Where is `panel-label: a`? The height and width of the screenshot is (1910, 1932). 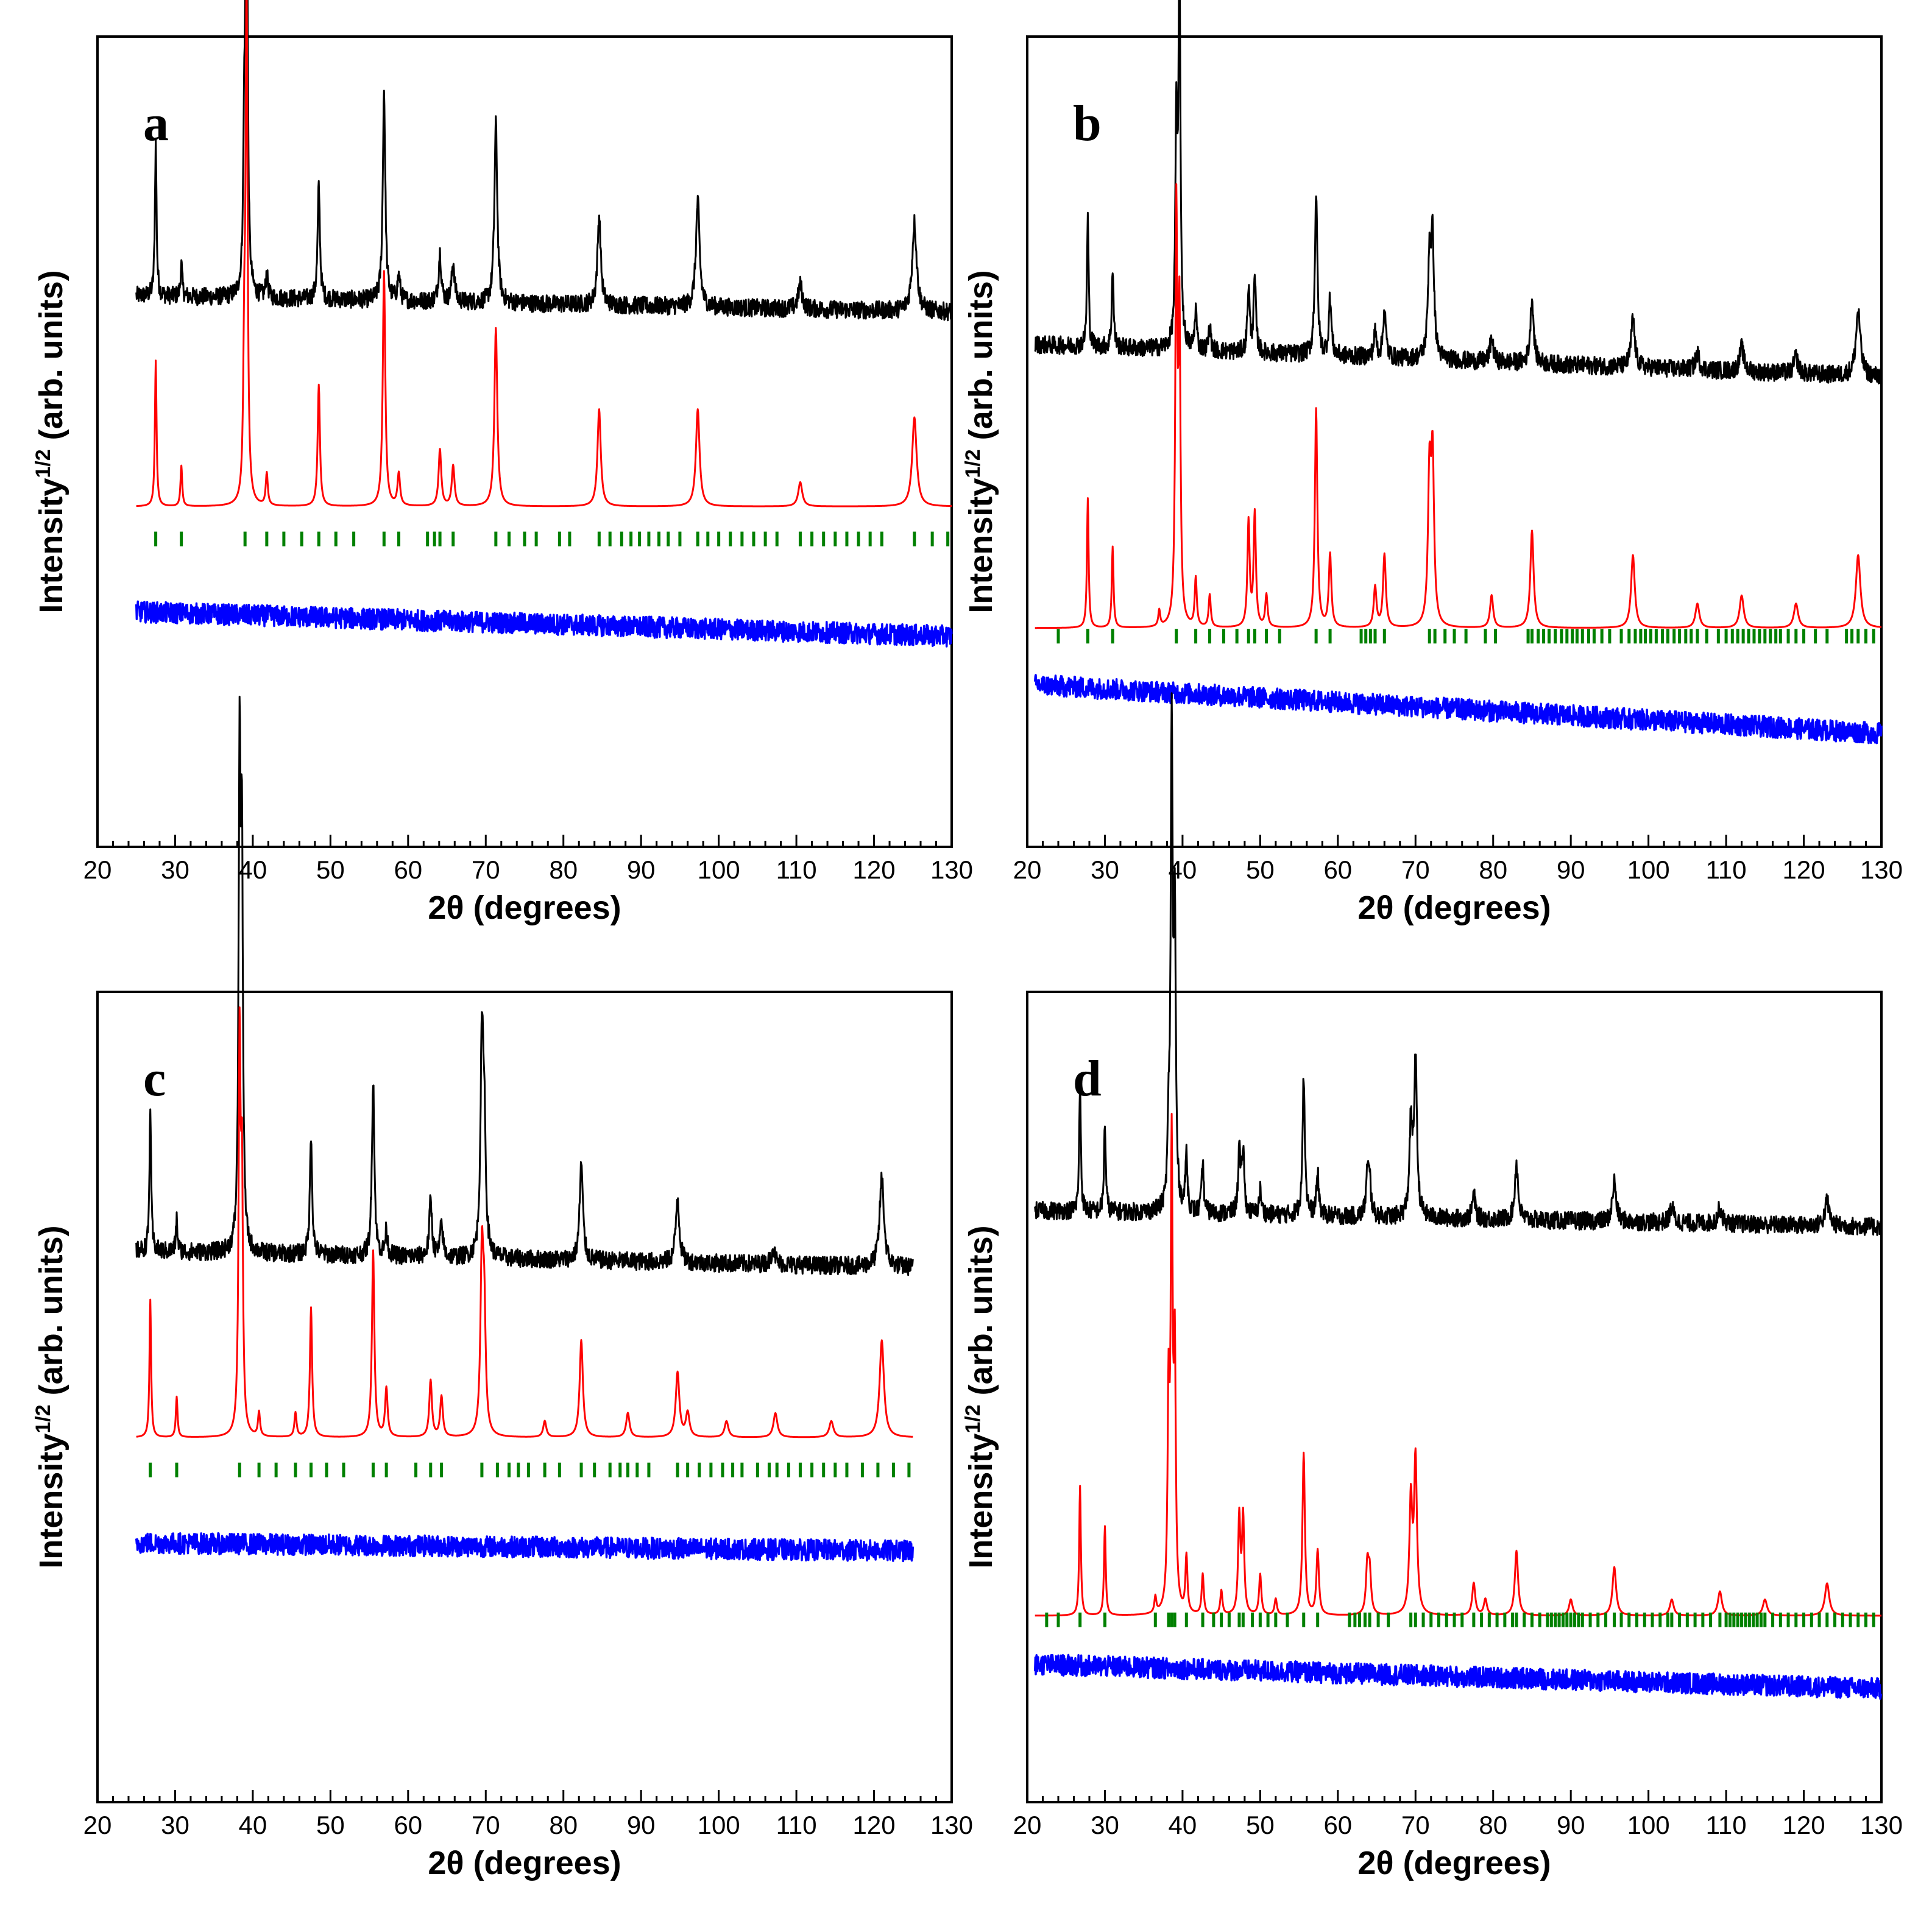 panel-label: a is located at coordinates (156, 123).